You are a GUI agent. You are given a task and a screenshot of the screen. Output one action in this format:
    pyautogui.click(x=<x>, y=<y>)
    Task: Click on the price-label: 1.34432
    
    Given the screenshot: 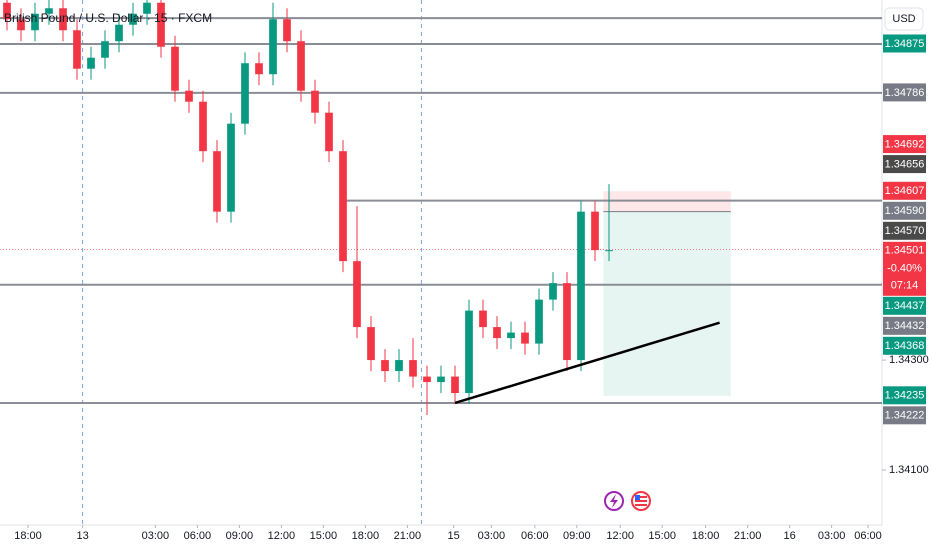 What is the action you would take?
    pyautogui.click(x=905, y=326)
    